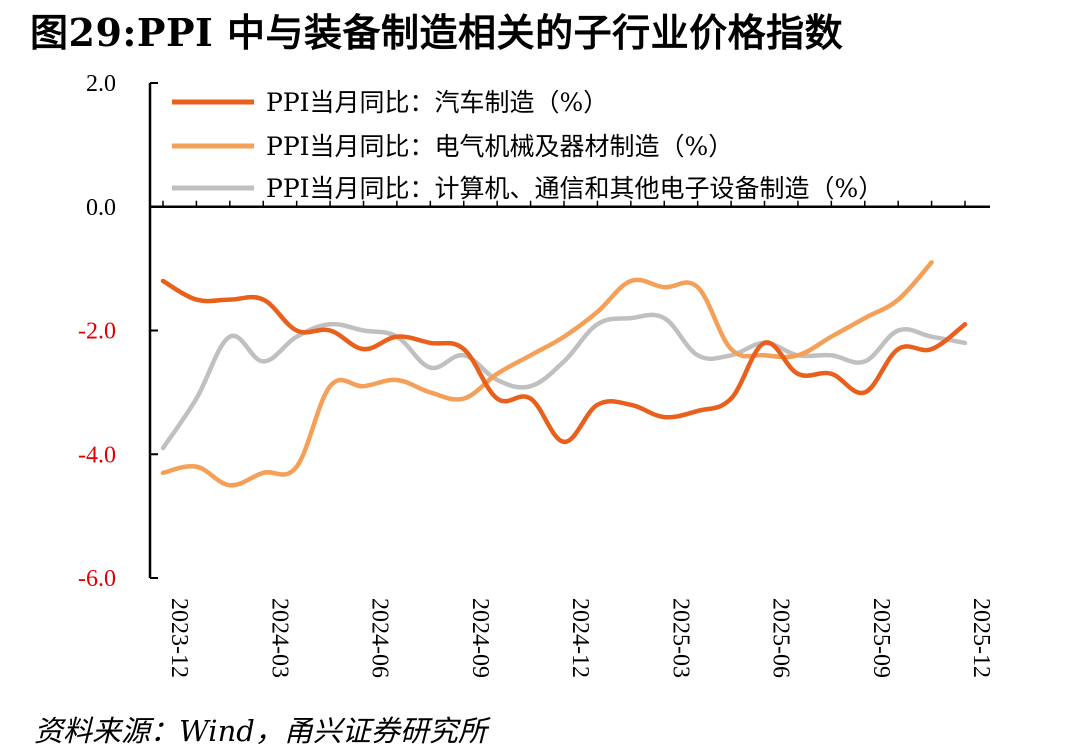 The width and height of the screenshot is (1080, 754). I want to click on x-tick-label: 2024-09, so click(480, 638).